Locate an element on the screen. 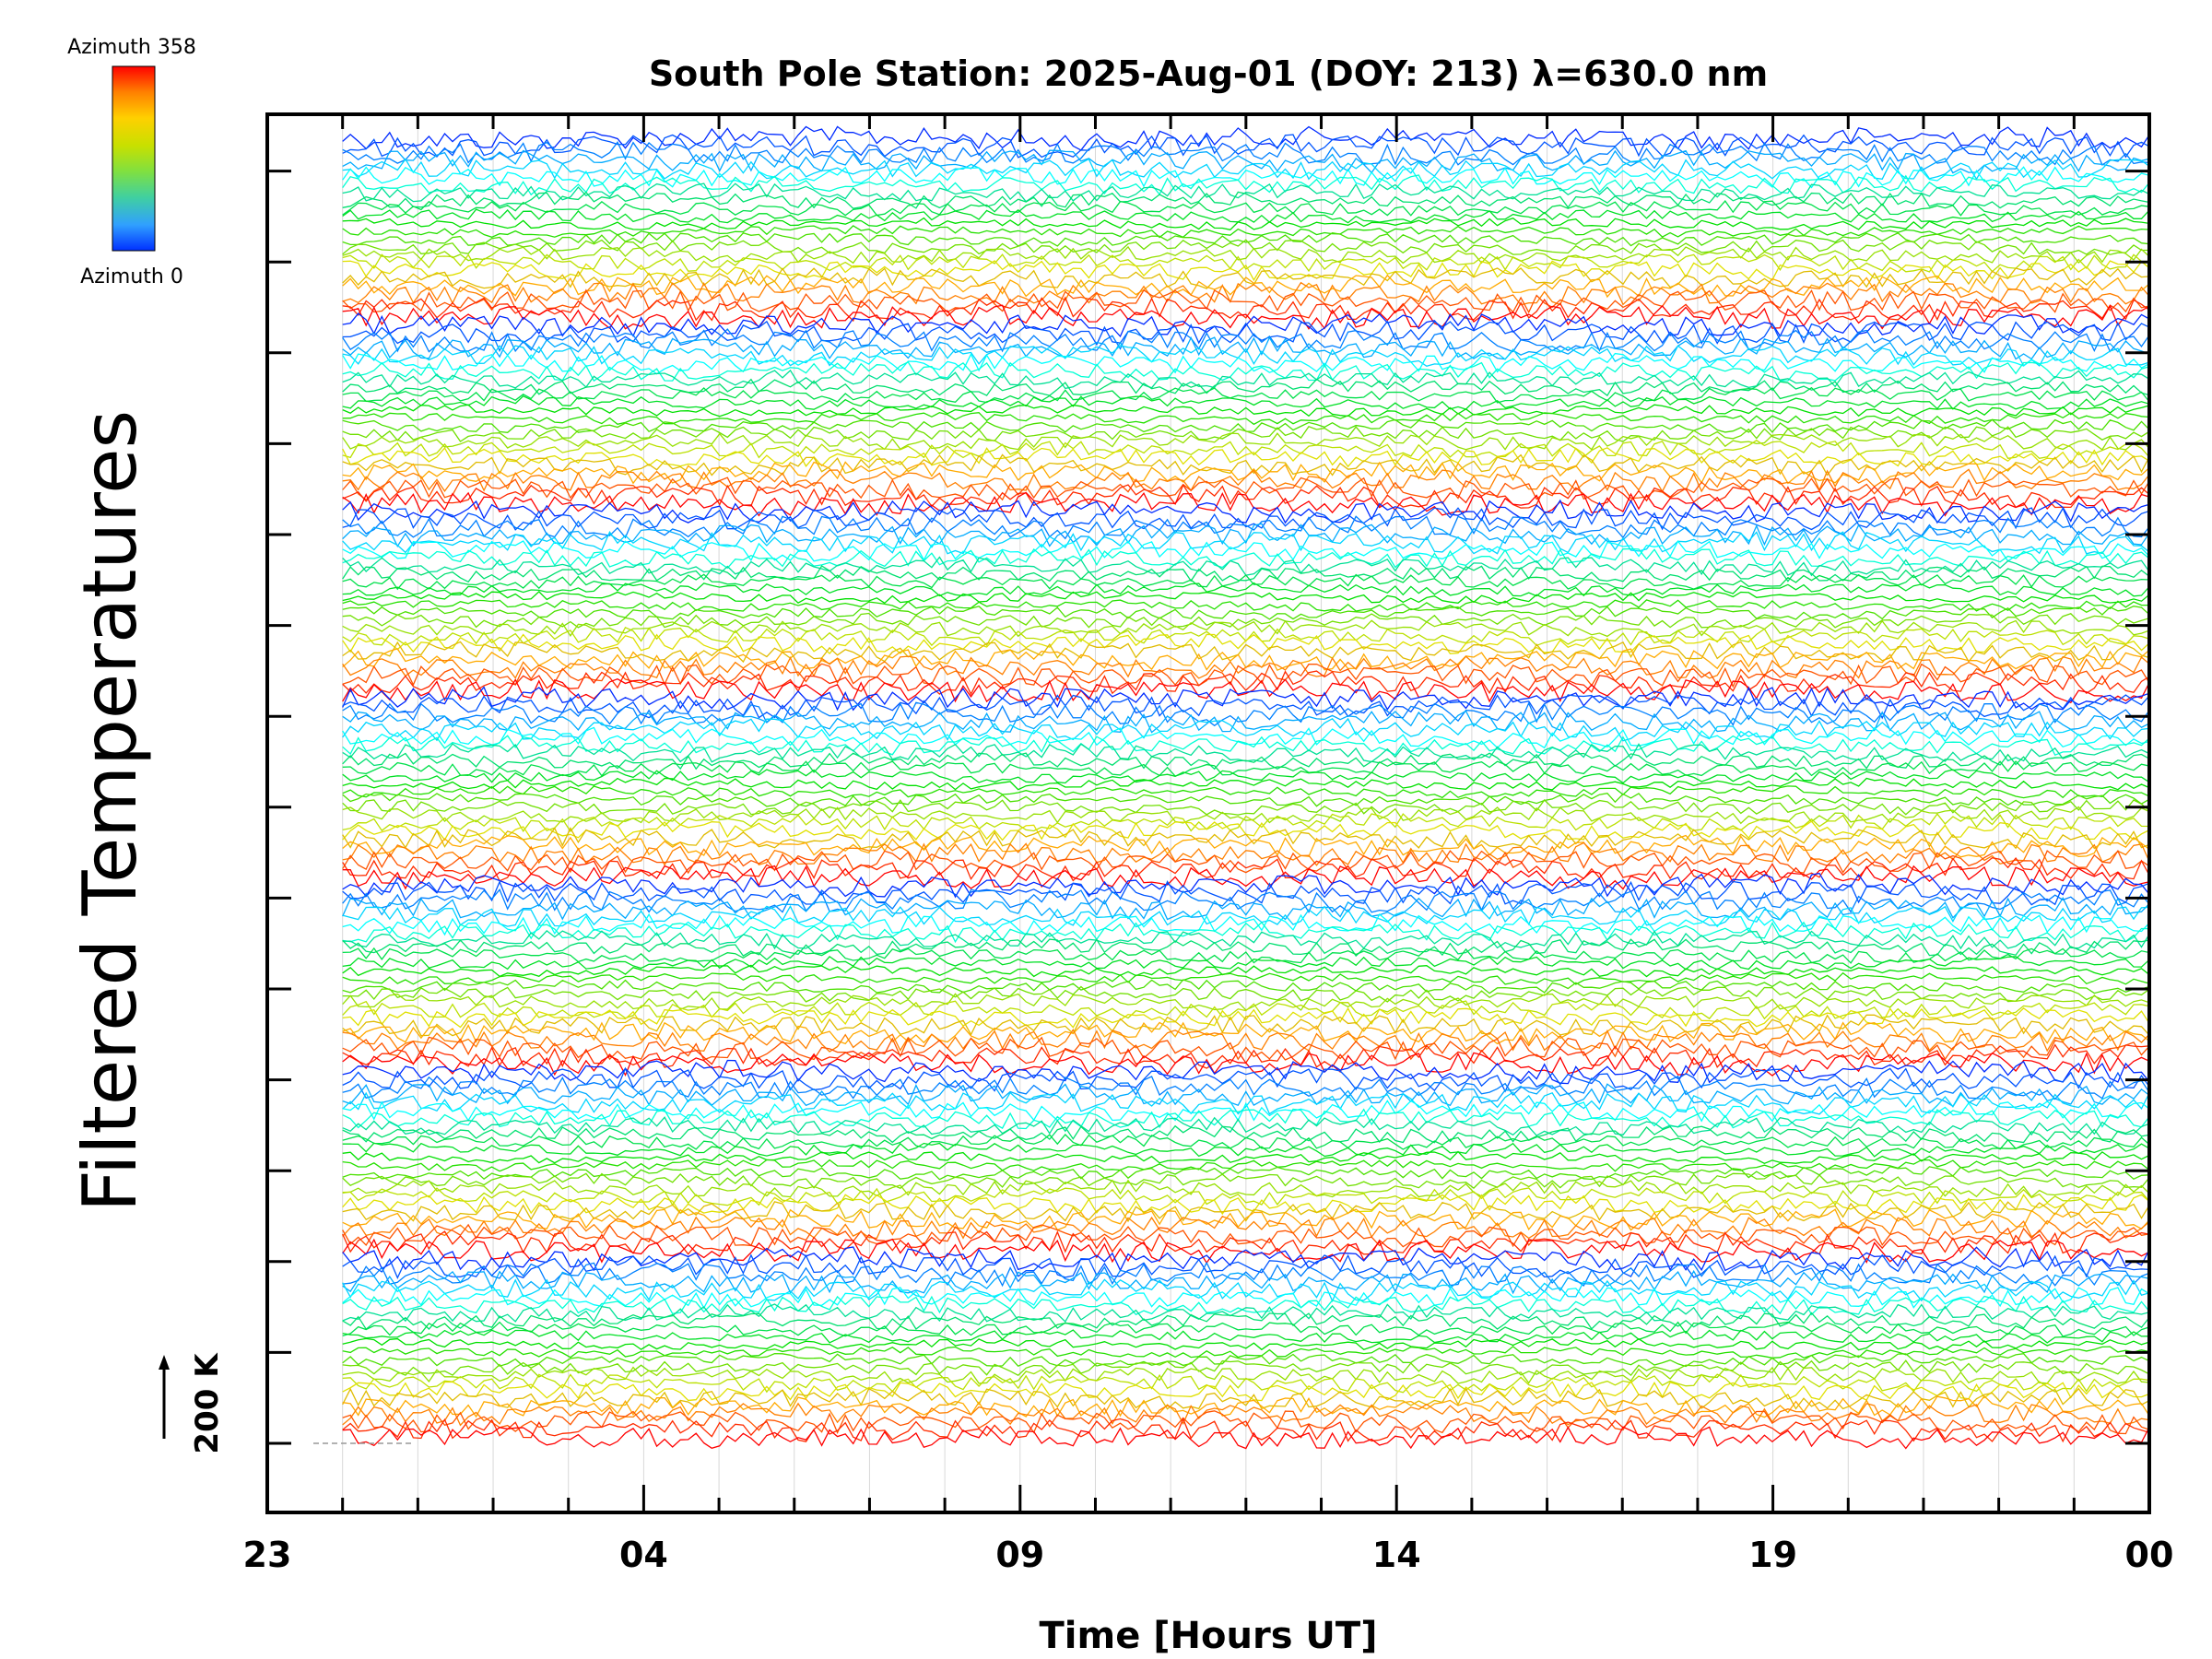  y-axis-label: Filtered Temperatures is located at coordinates (110, 811).